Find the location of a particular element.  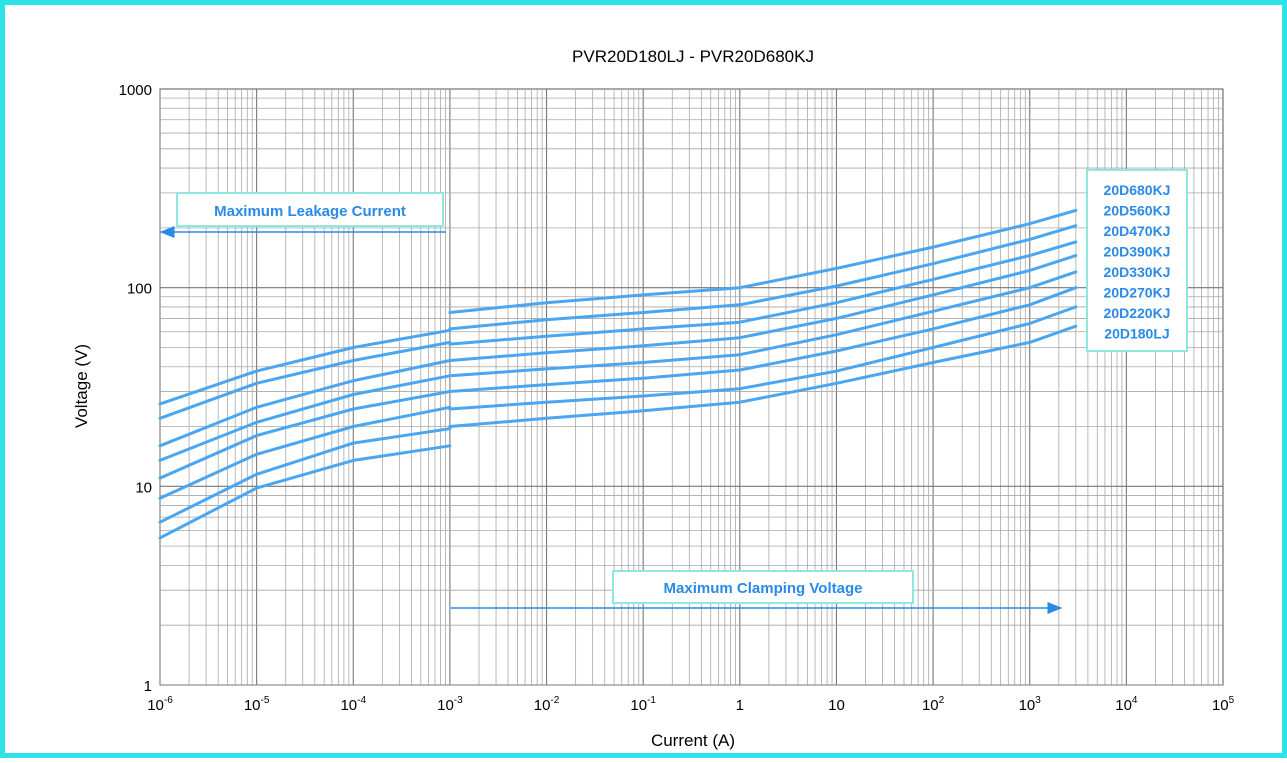

x-tick-label: 10⁻² is located at coordinates (547, 704).